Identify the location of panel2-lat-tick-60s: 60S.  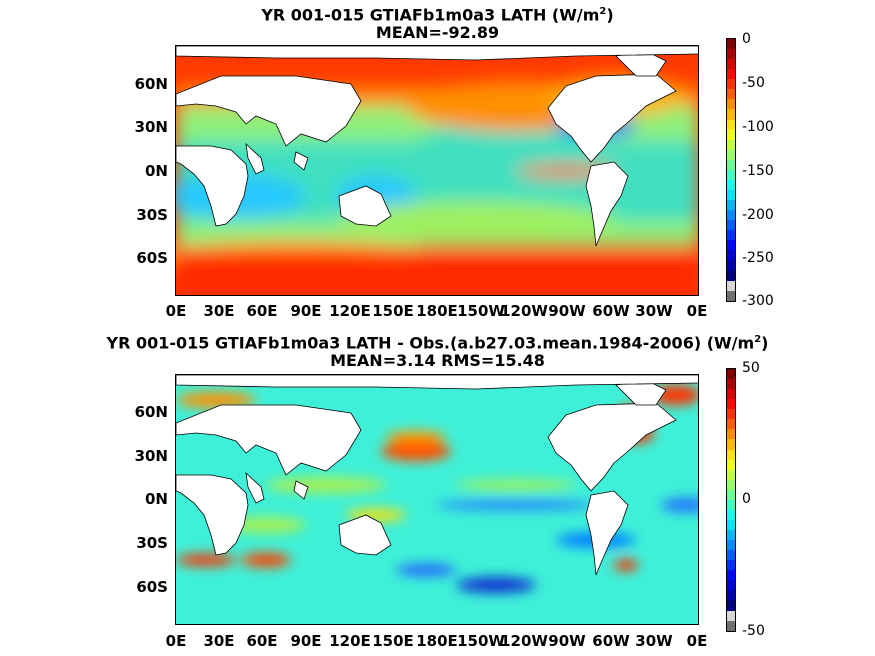
(152, 587).